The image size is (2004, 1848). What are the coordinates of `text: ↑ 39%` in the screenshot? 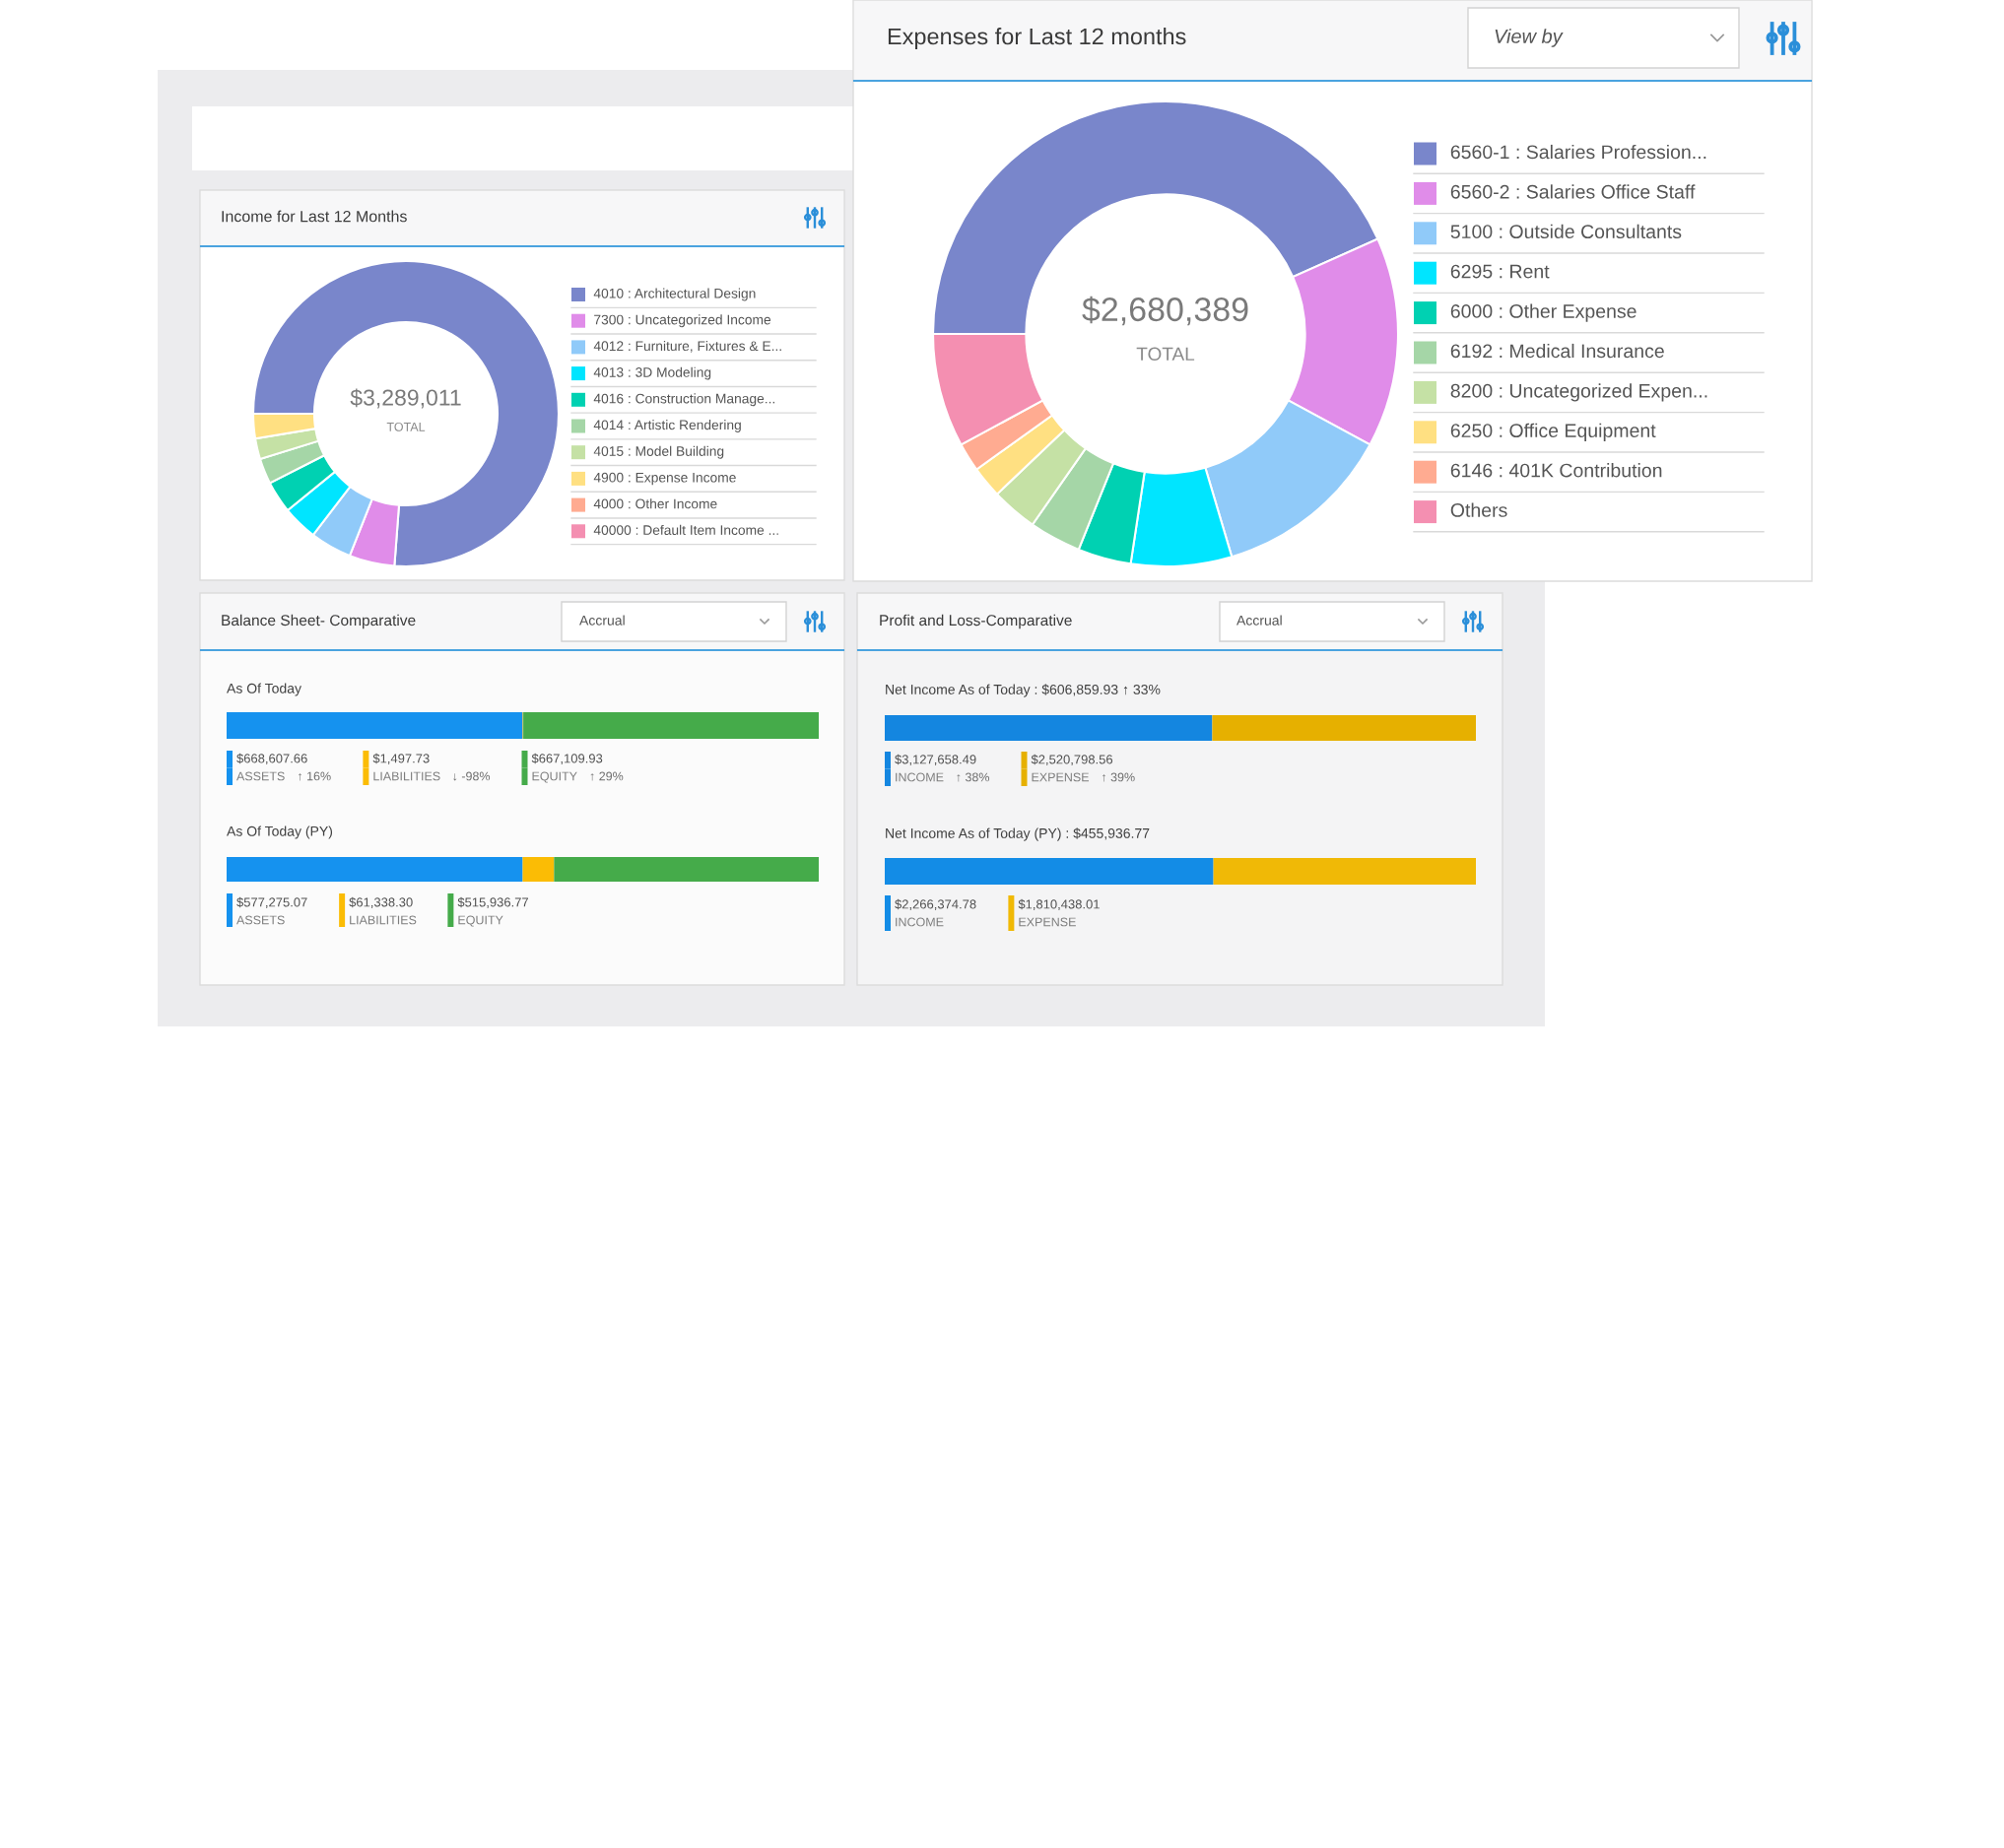 It's located at (1118, 777).